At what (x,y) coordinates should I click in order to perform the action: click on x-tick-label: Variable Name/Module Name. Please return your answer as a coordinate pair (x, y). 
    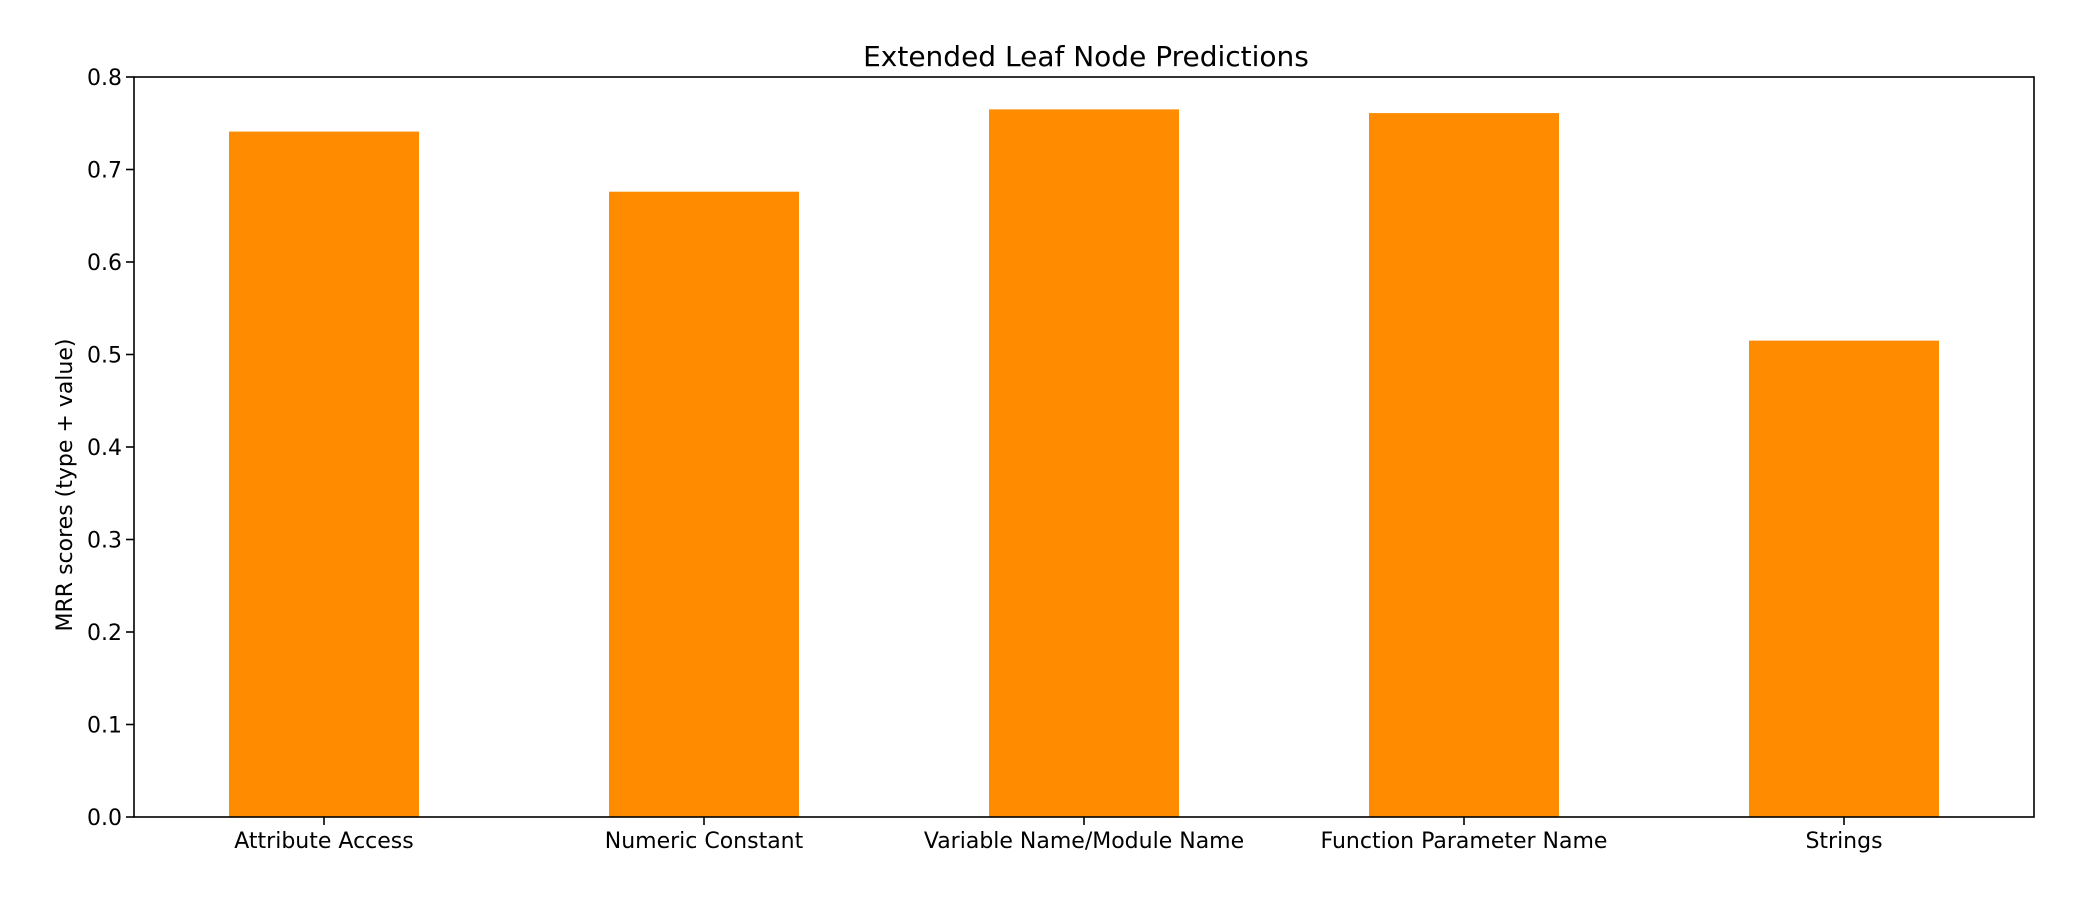
    Looking at the image, I should click on (1084, 841).